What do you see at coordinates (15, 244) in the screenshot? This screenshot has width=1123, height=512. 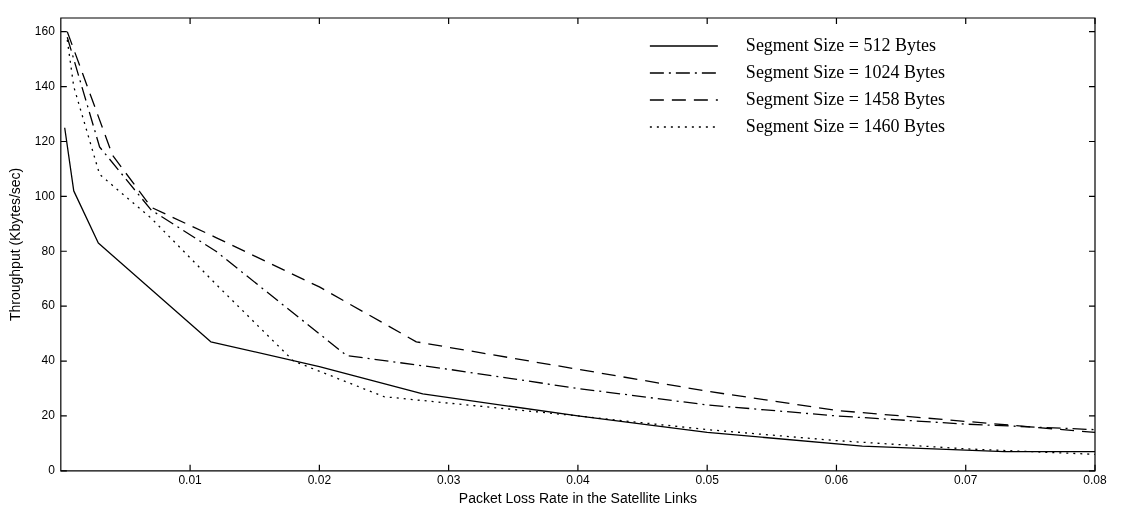 I see `y-axis-title: Throughput (Kbytes/sec)` at bounding box center [15, 244].